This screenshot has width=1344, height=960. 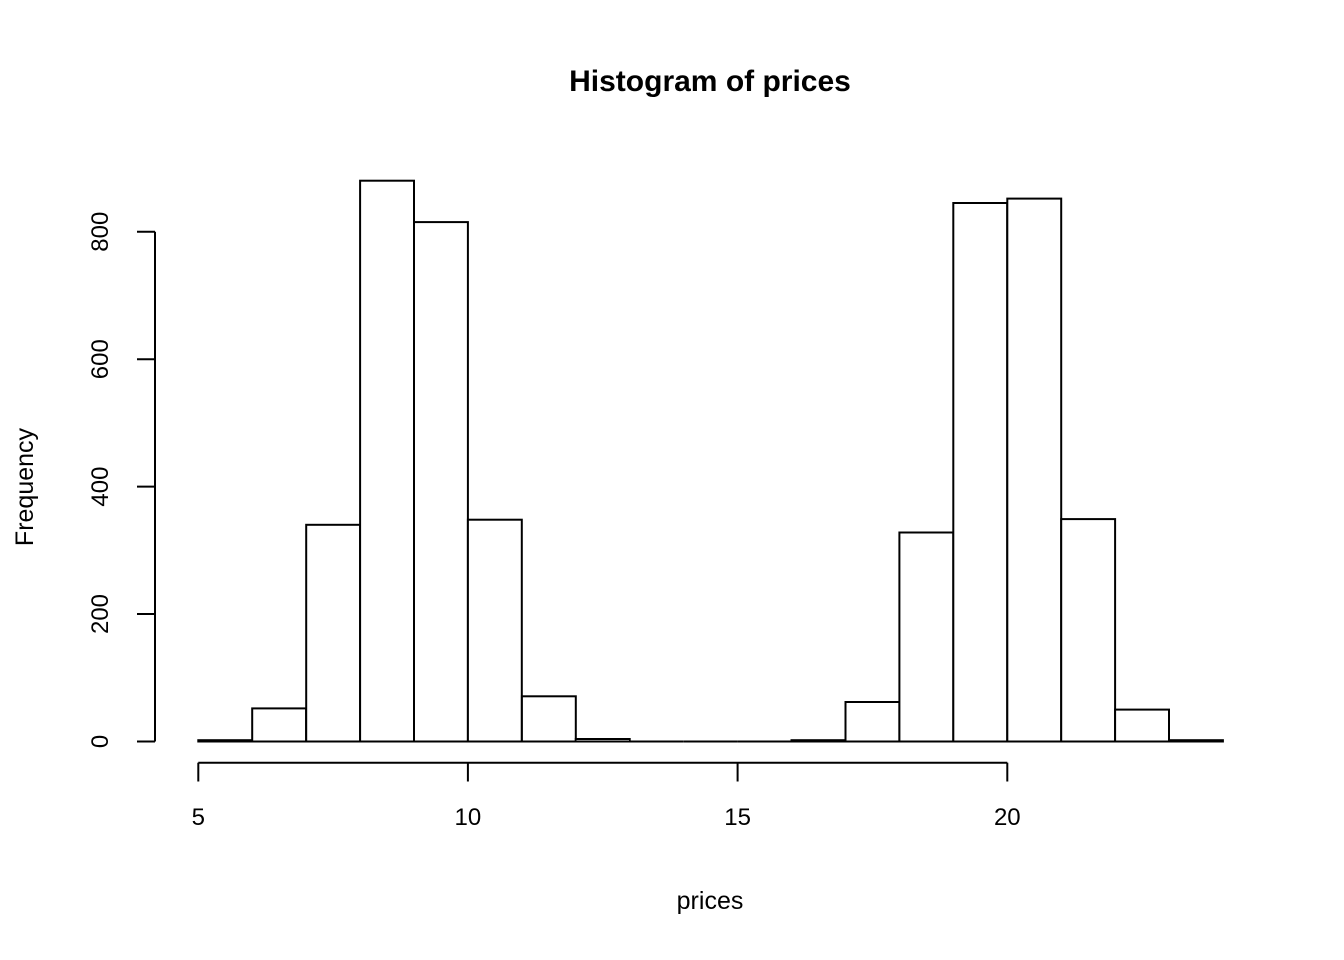 What do you see at coordinates (1007, 817) in the screenshot?
I see `x-tick-label: 20` at bounding box center [1007, 817].